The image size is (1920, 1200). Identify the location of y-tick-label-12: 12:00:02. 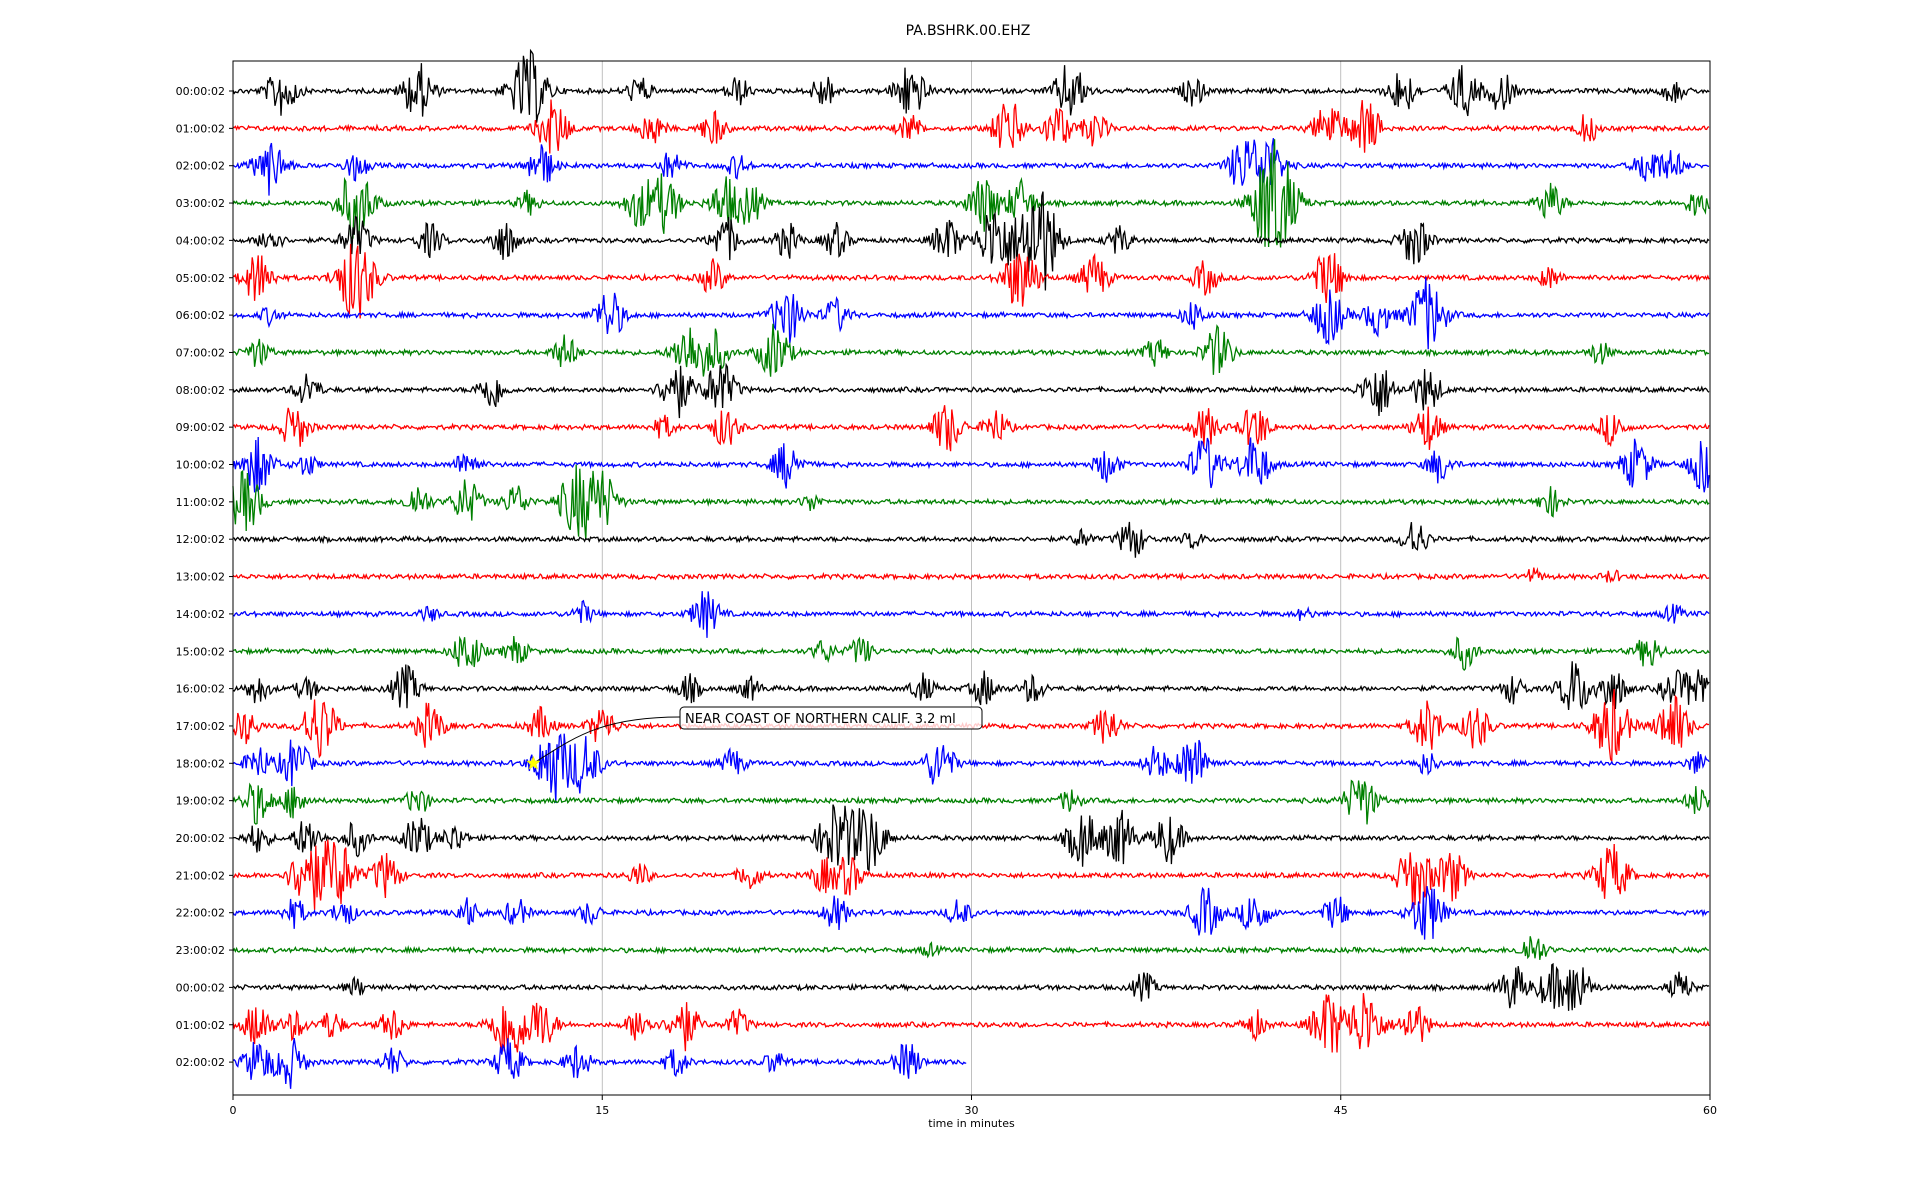
(200, 539).